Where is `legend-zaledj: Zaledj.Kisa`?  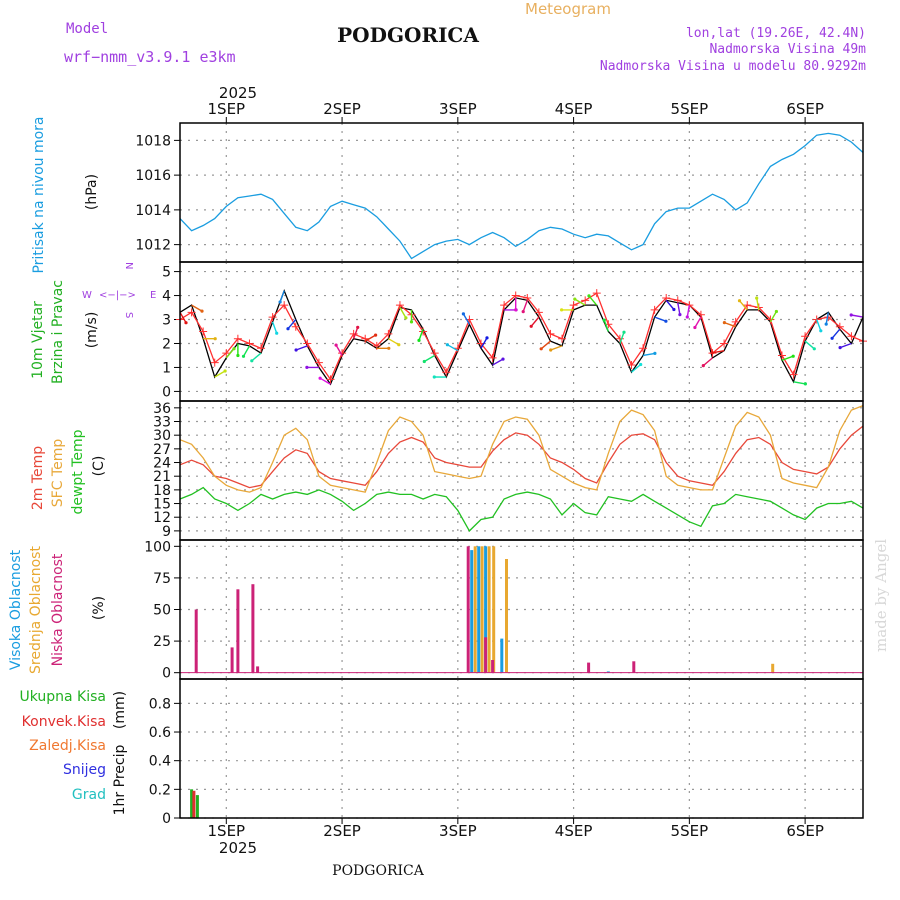 legend-zaledj: Zaledj.Kisa is located at coordinates (67, 746).